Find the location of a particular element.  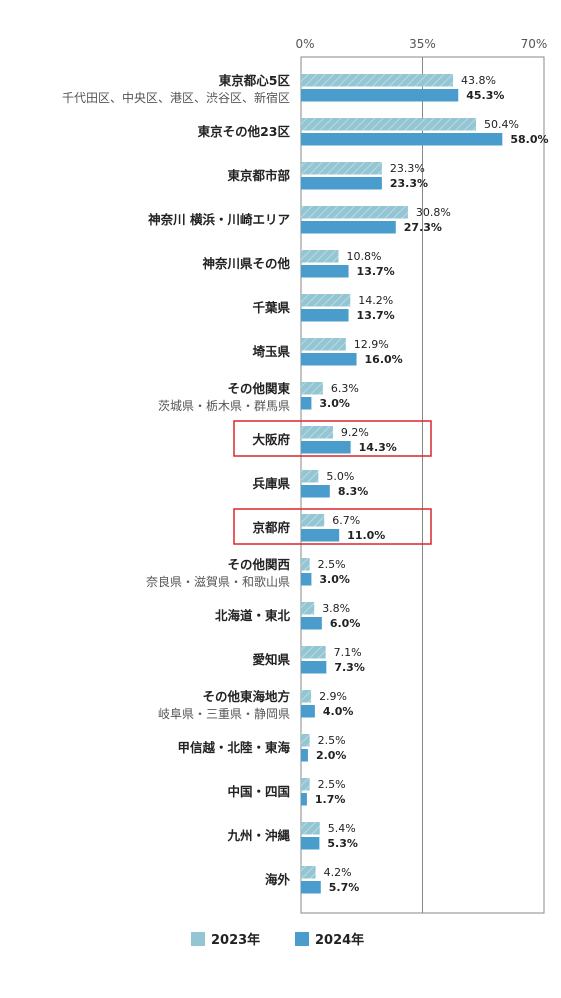

value-label-2023: 7.1% is located at coordinates (348, 652).